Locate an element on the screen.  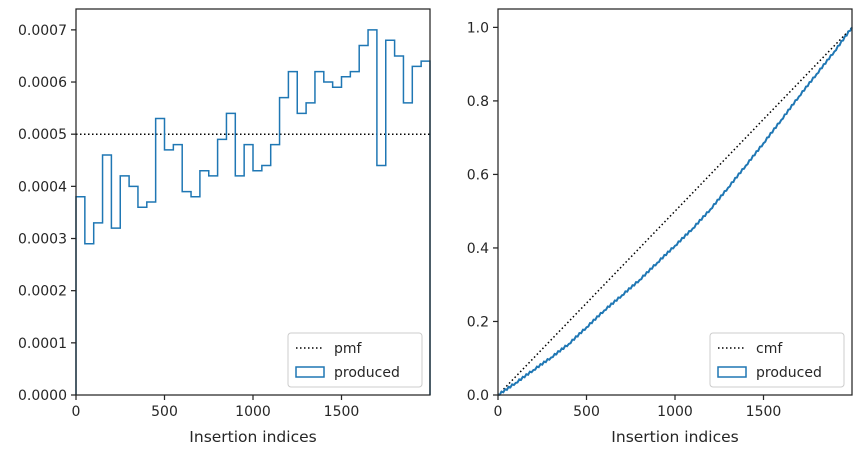
y-tick-label: 0.0006 is located at coordinates (42, 83).